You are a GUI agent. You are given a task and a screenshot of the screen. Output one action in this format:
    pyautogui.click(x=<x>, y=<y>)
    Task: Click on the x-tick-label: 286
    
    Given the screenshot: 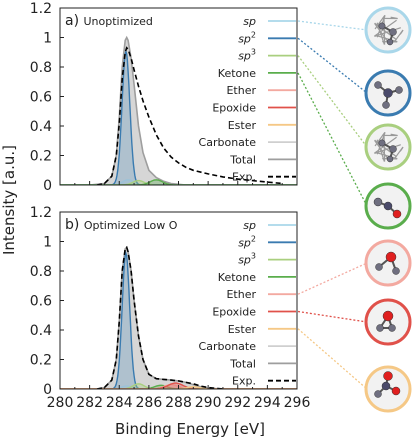 What is the action you would take?
    pyautogui.click(x=149, y=403)
    